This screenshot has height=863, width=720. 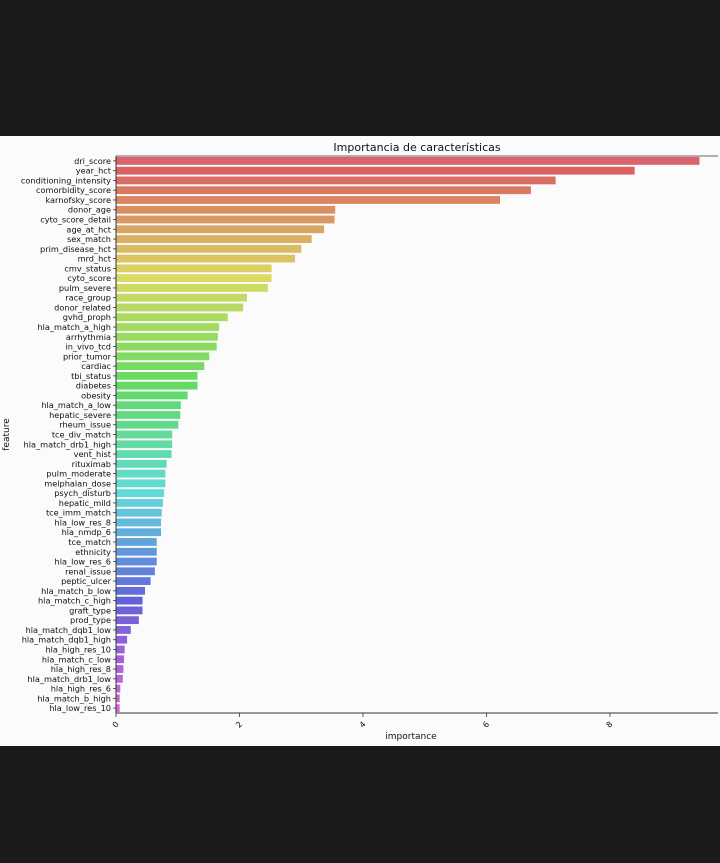 What do you see at coordinates (76, 405) in the screenshot?
I see `y-tick-label-hla_match_a_low: hla_match_a_low` at bounding box center [76, 405].